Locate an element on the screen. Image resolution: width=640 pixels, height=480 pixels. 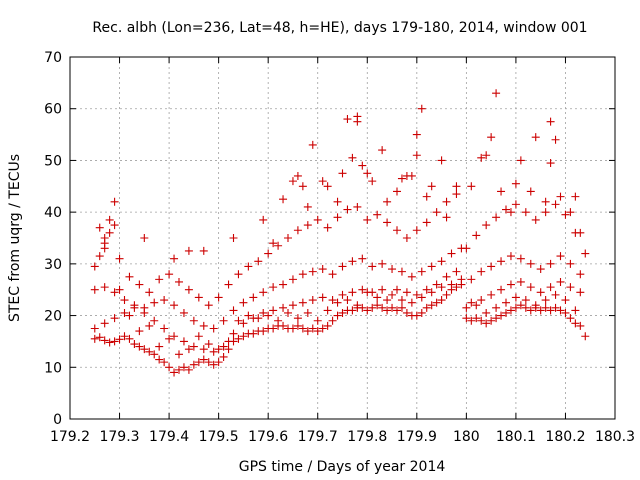
y-axis-label: STEC from uqrg / TECUs is located at coordinates (15, 238).